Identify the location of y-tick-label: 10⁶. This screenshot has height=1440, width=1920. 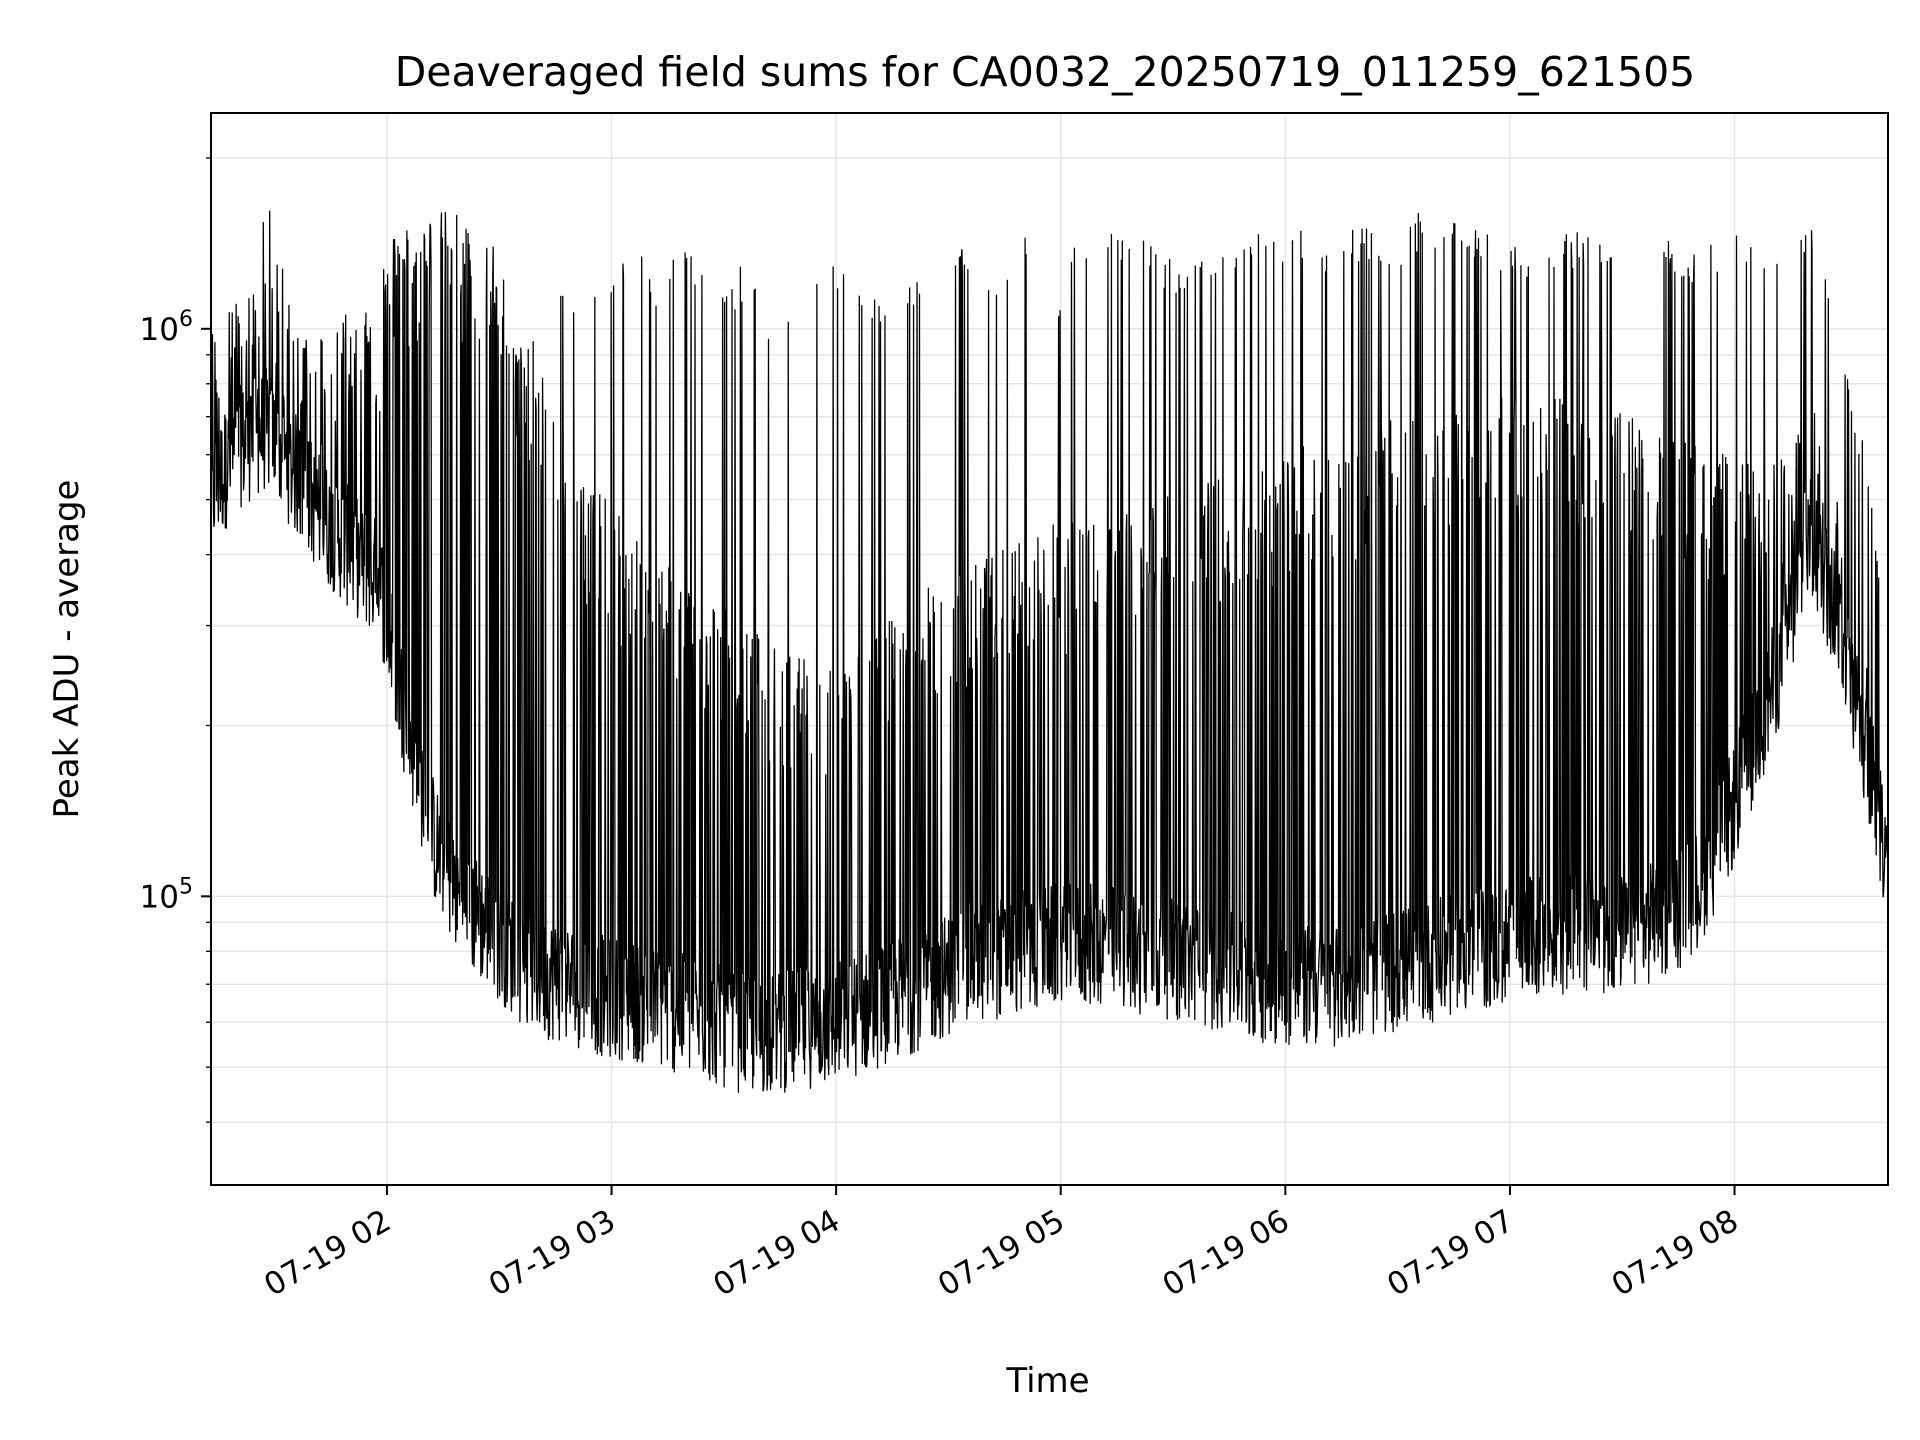
(166, 327).